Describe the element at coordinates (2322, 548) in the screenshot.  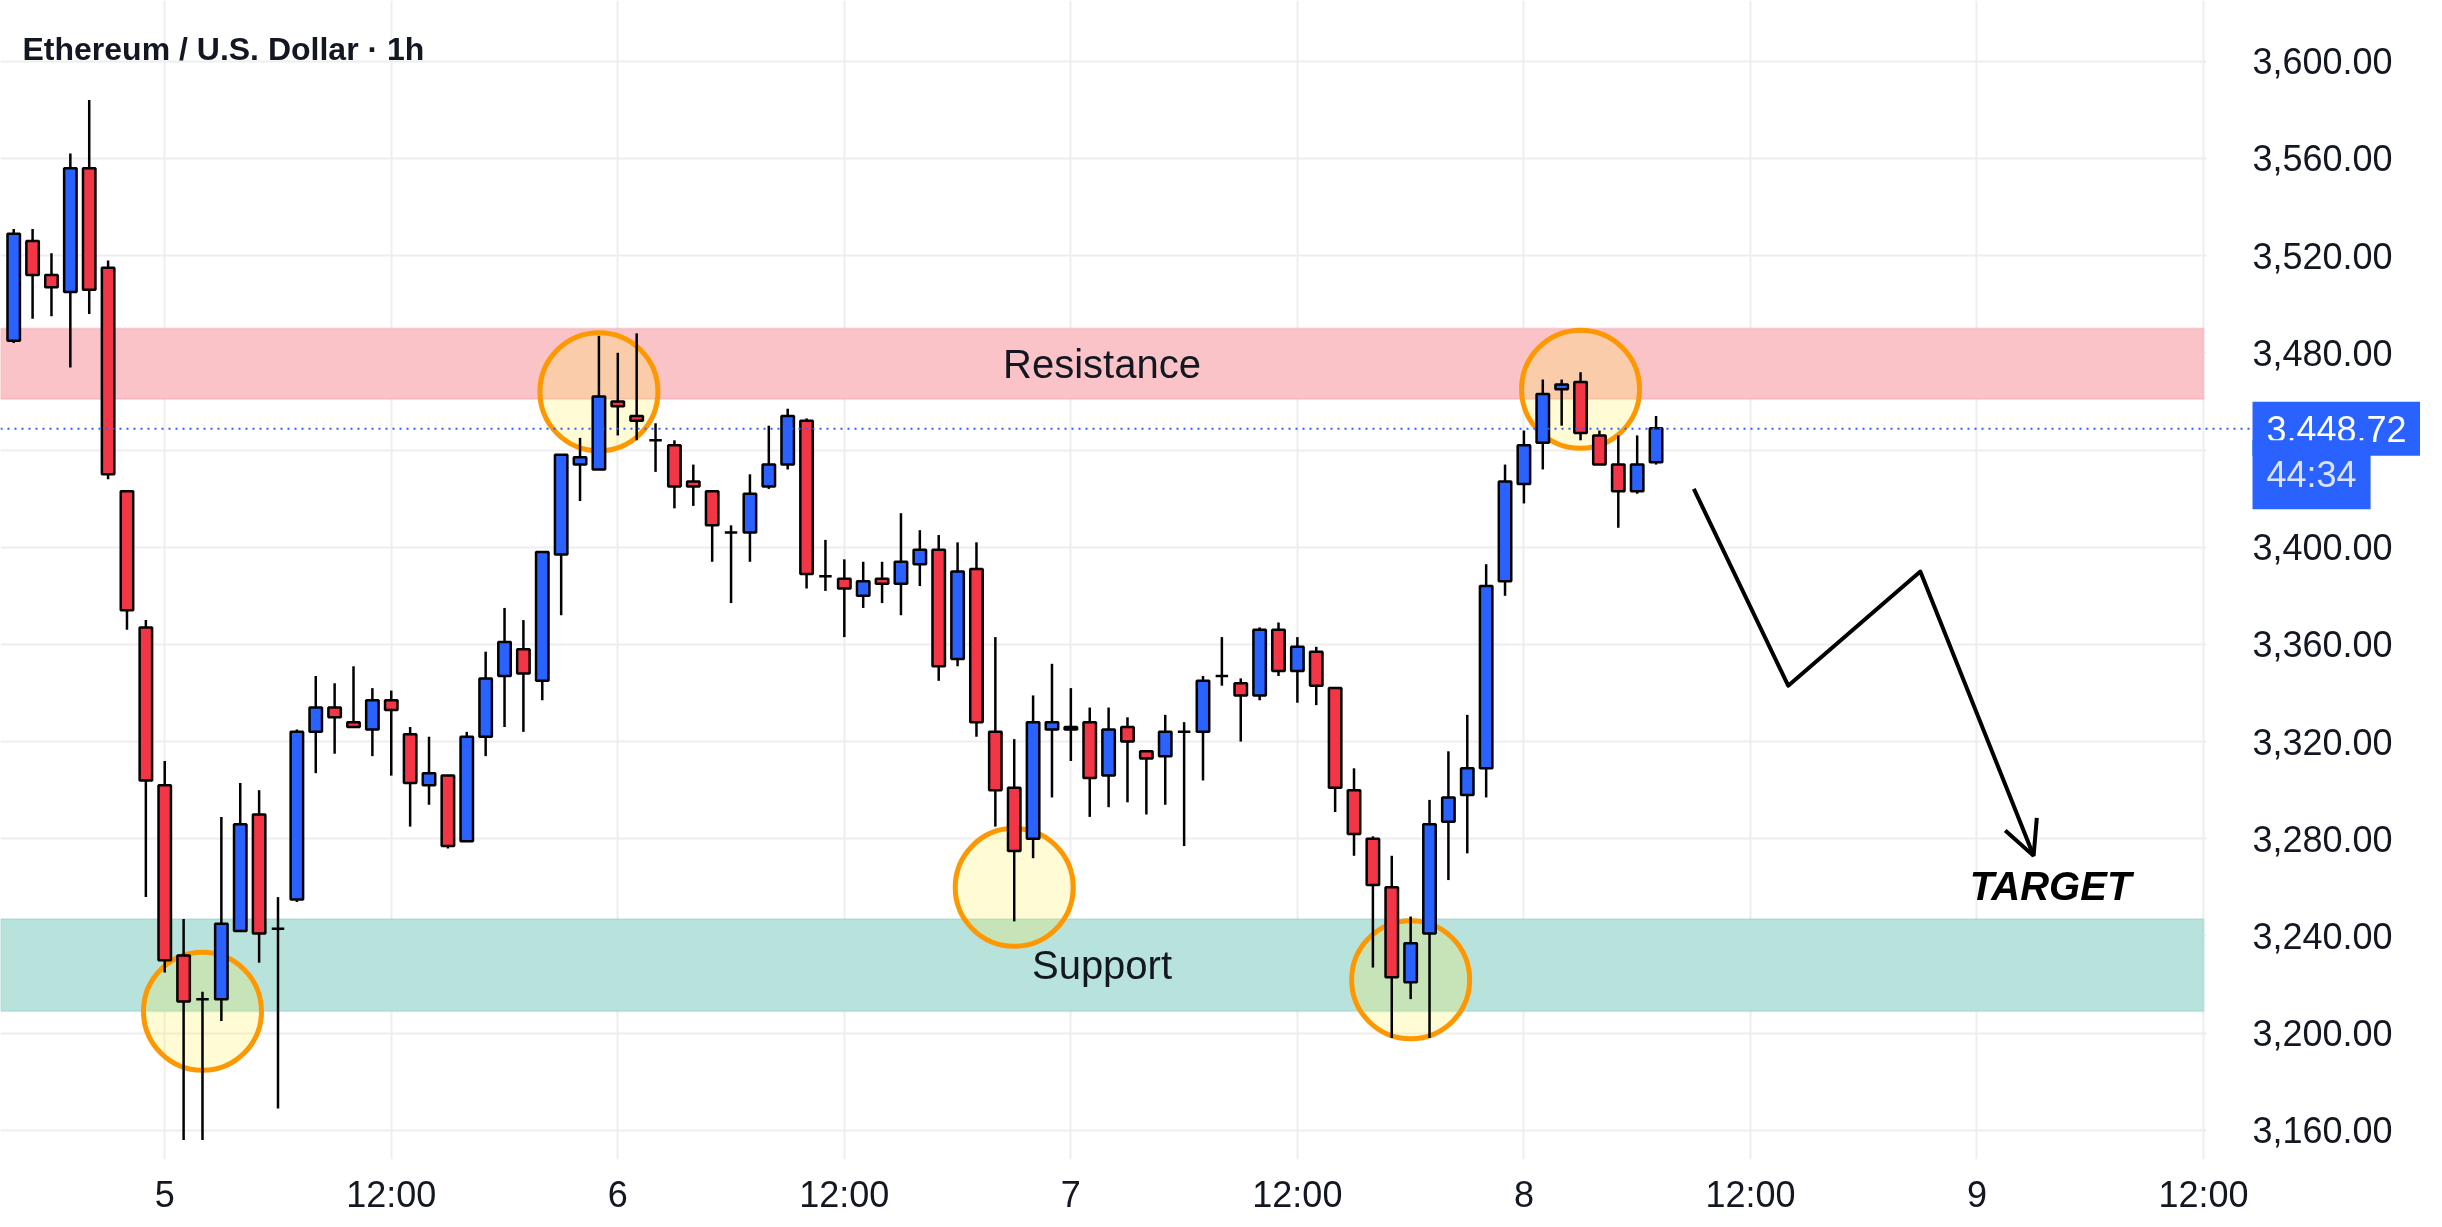
I see `y-tick-label: 3,400.00` at that location.